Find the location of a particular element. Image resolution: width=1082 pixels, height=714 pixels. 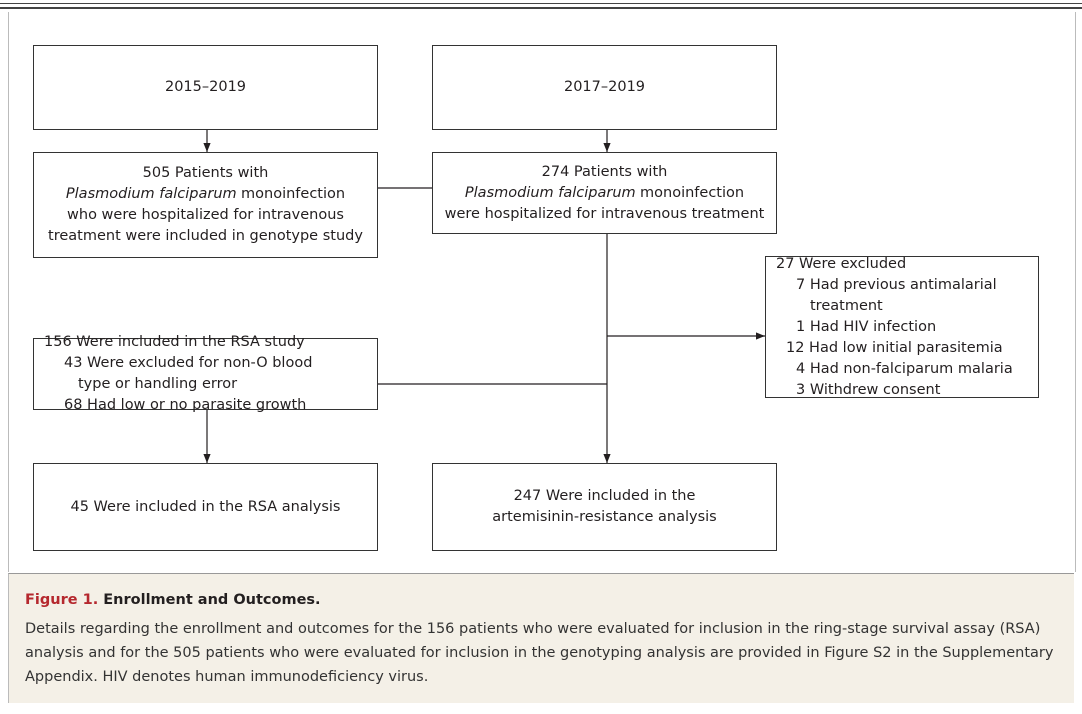

node-text: 2017–2019 is located at coordinates (604, 87).